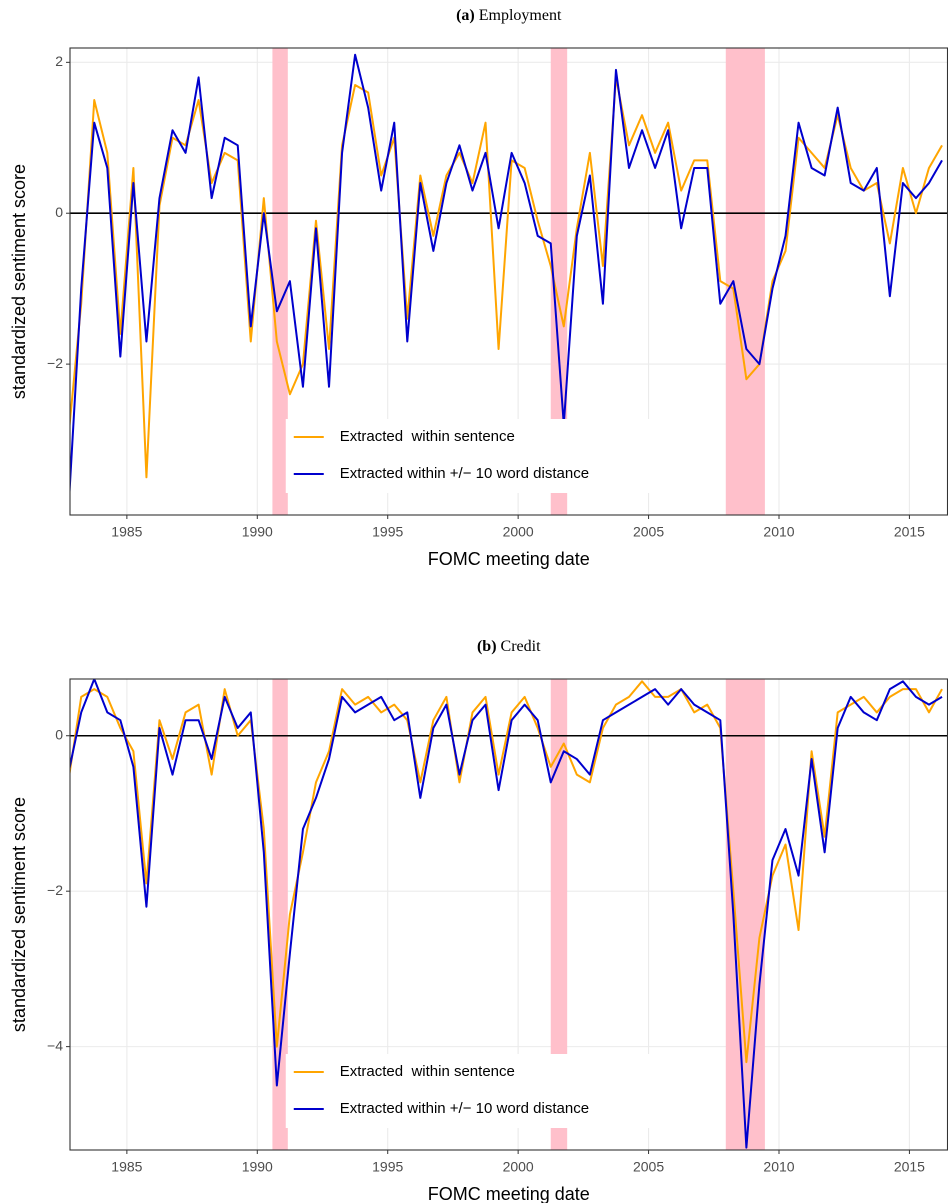 Image resolution: width=948 pixels, height=1203 pixels. I want to click on panel-label: (a), so click(465, 15).